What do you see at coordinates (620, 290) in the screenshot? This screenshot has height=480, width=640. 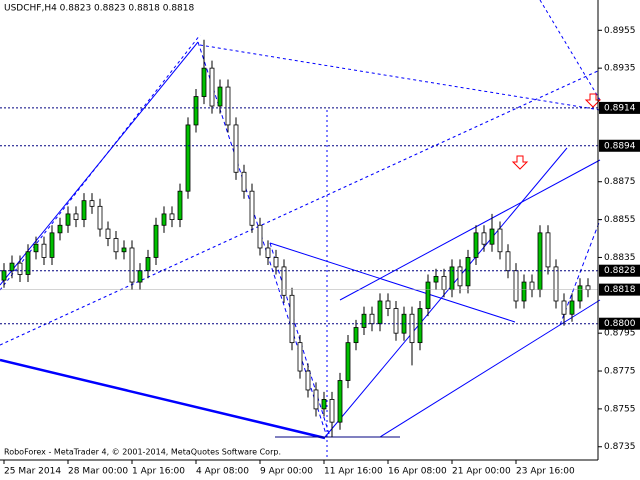 I see `last-price-label: 0.8818` at bounding box center [620, 290].